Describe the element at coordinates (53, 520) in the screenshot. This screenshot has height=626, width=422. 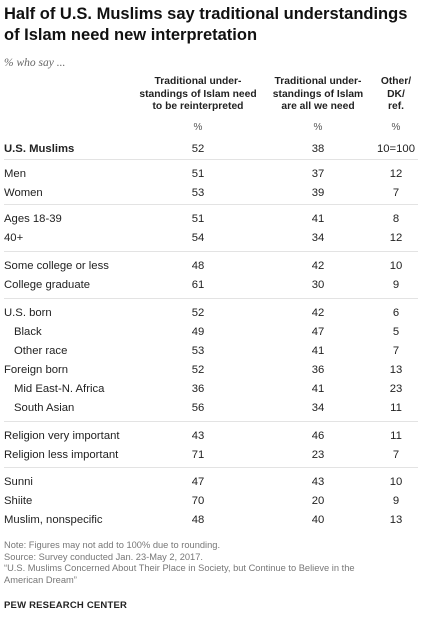
I see `row-label: Muslim, nonspecific` at that location.